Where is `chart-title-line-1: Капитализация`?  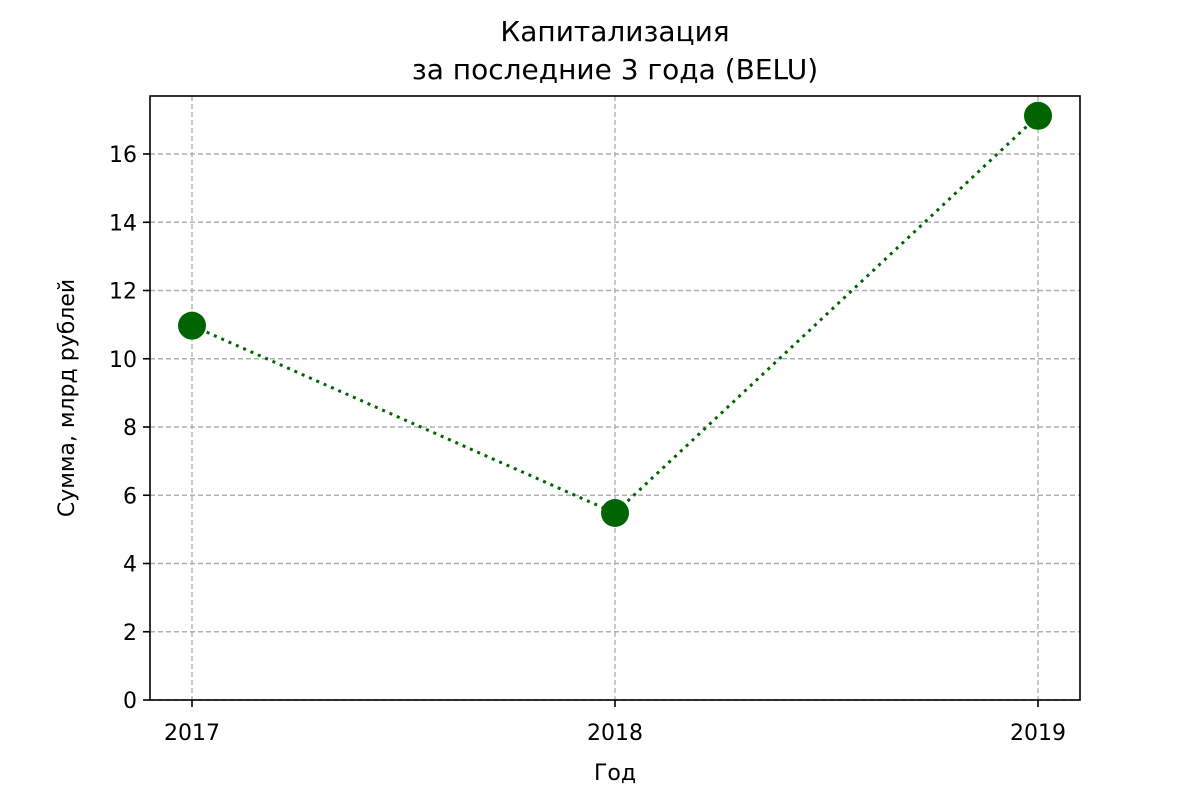
chart-title-line-1: Капитализация is located at coordinates (614, 31).